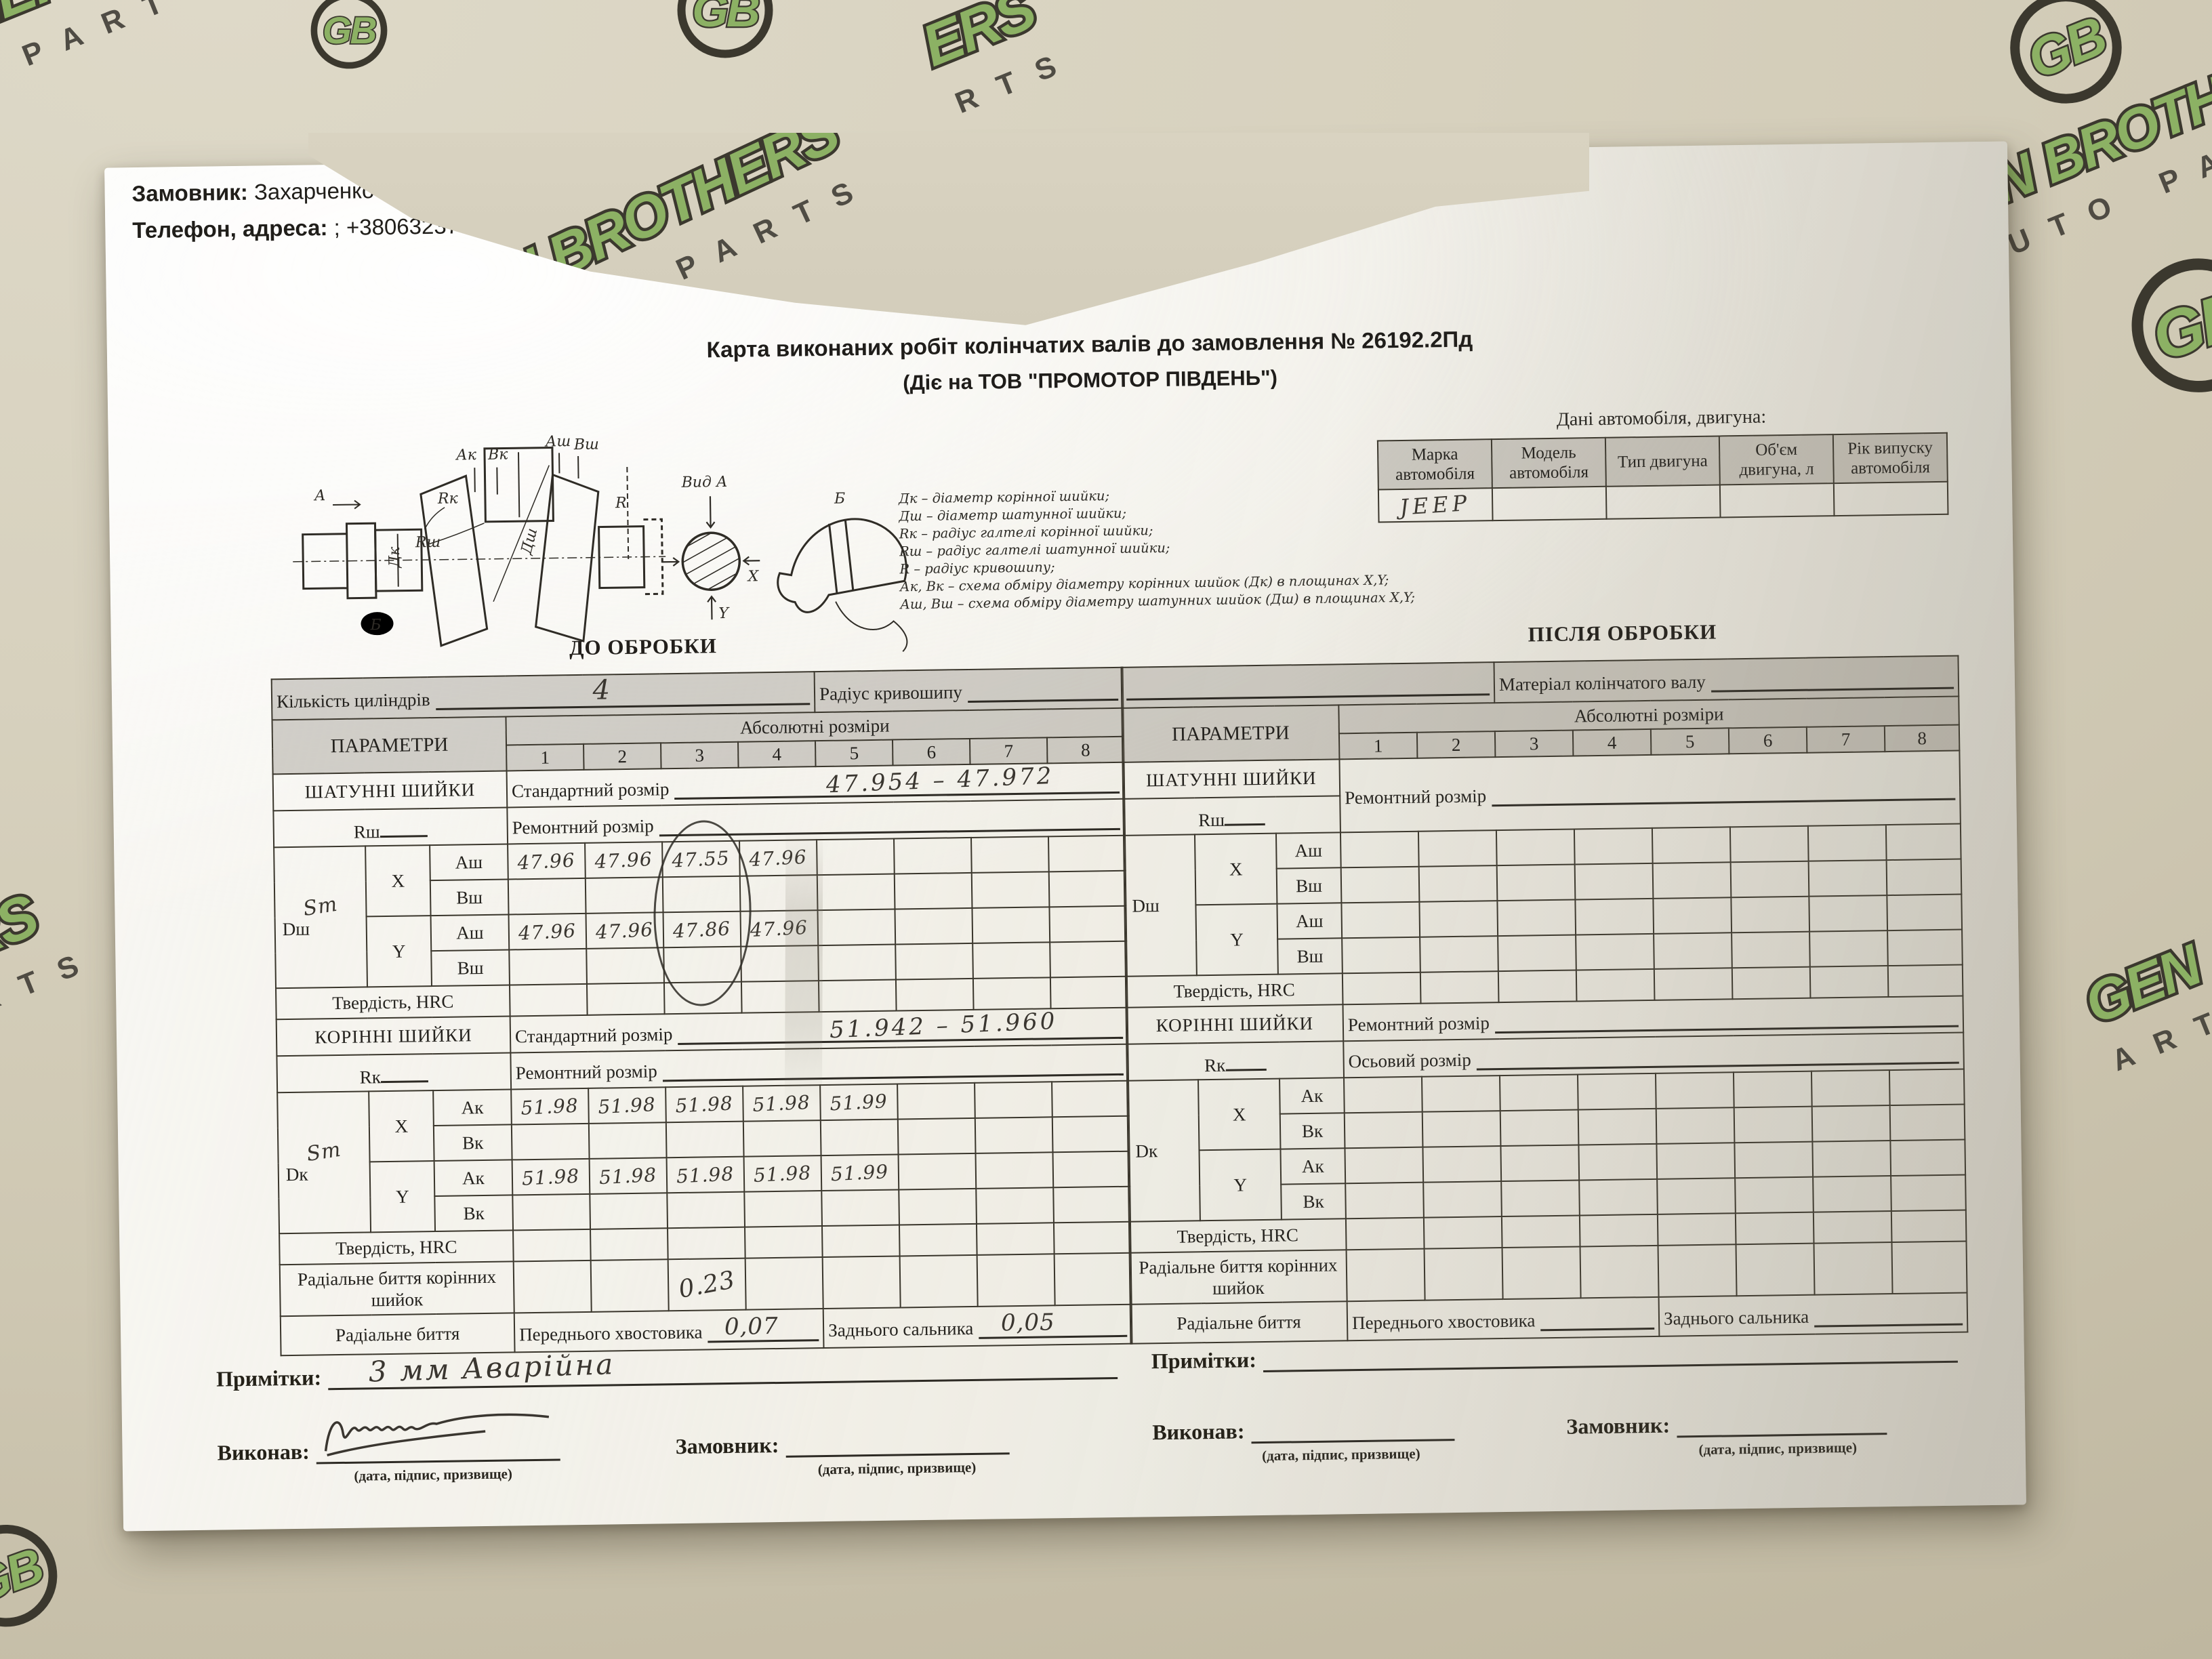  I want to click on svg-text: Y, so click(724, 613).